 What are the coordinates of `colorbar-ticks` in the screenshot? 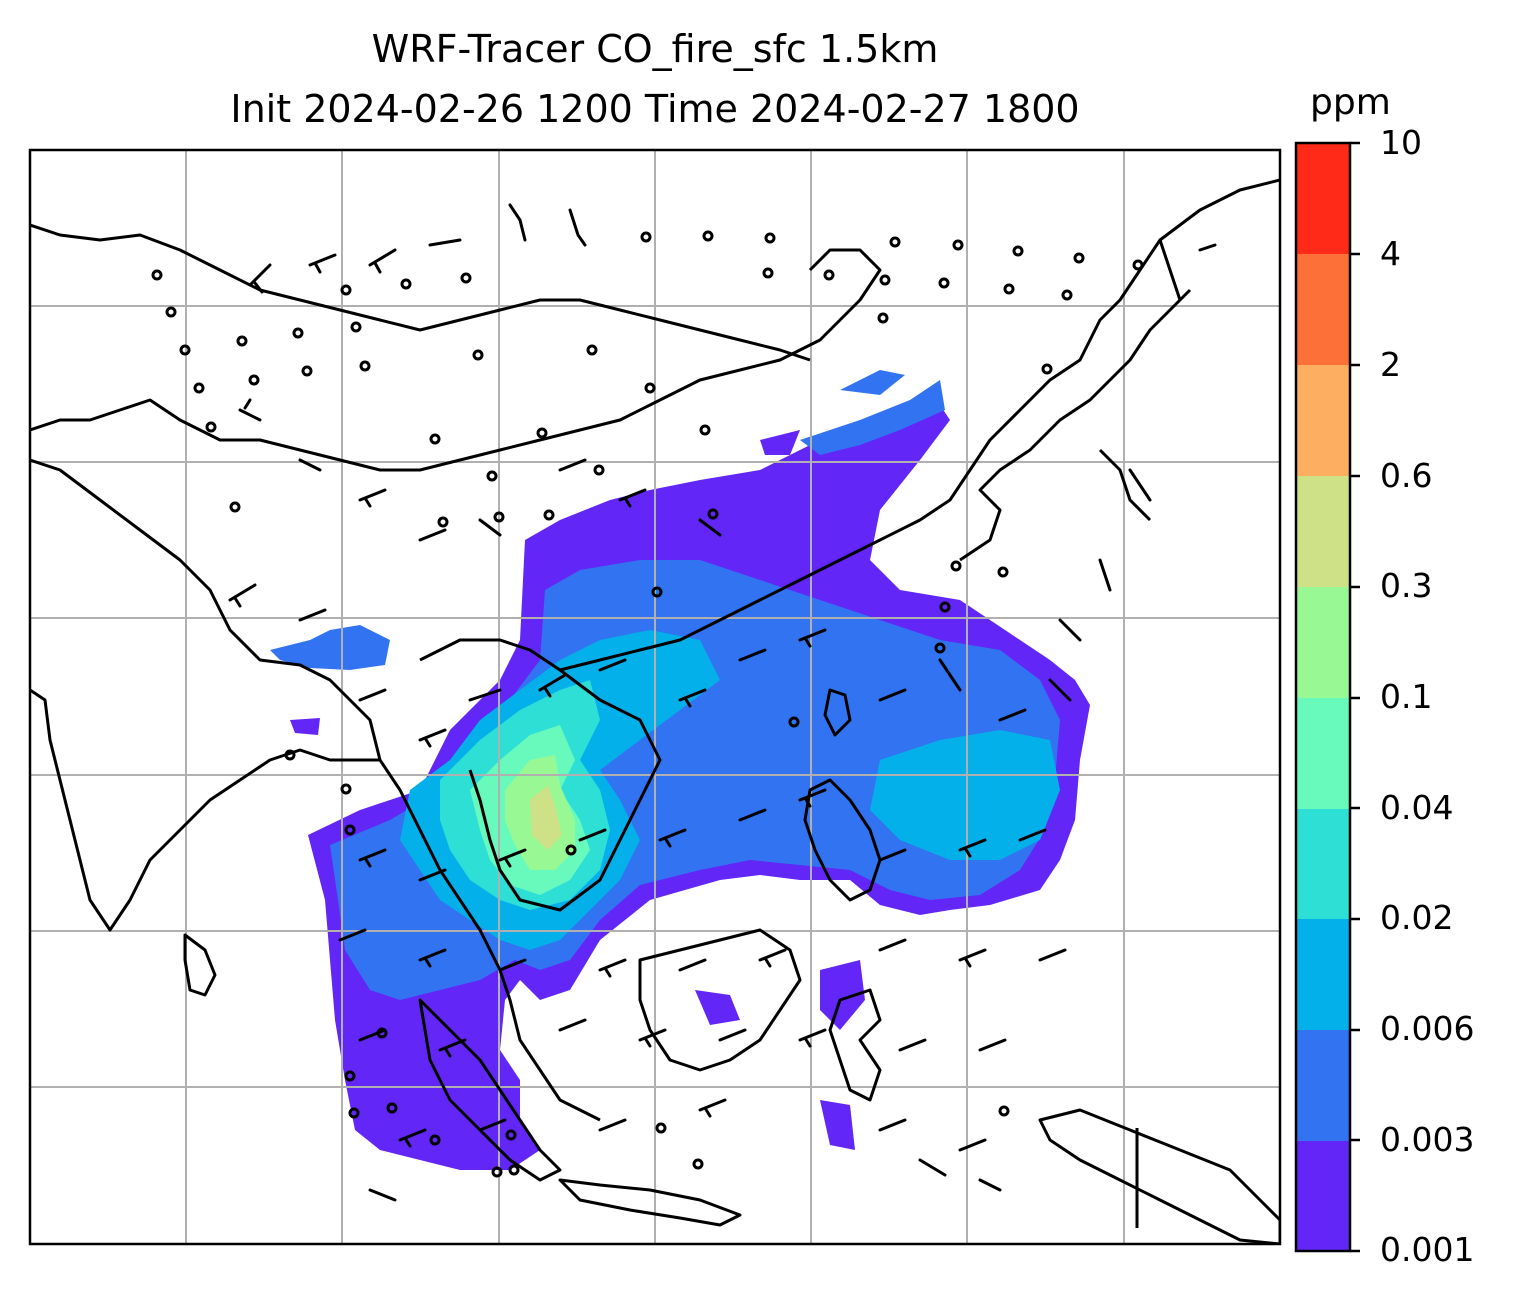 It's located at (1355, 697).